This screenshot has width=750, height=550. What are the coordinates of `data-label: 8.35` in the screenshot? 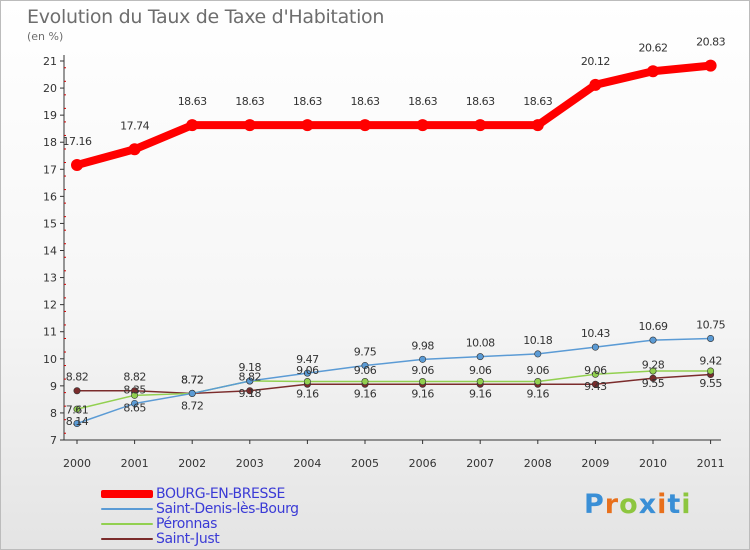 It's located at (134, 389).